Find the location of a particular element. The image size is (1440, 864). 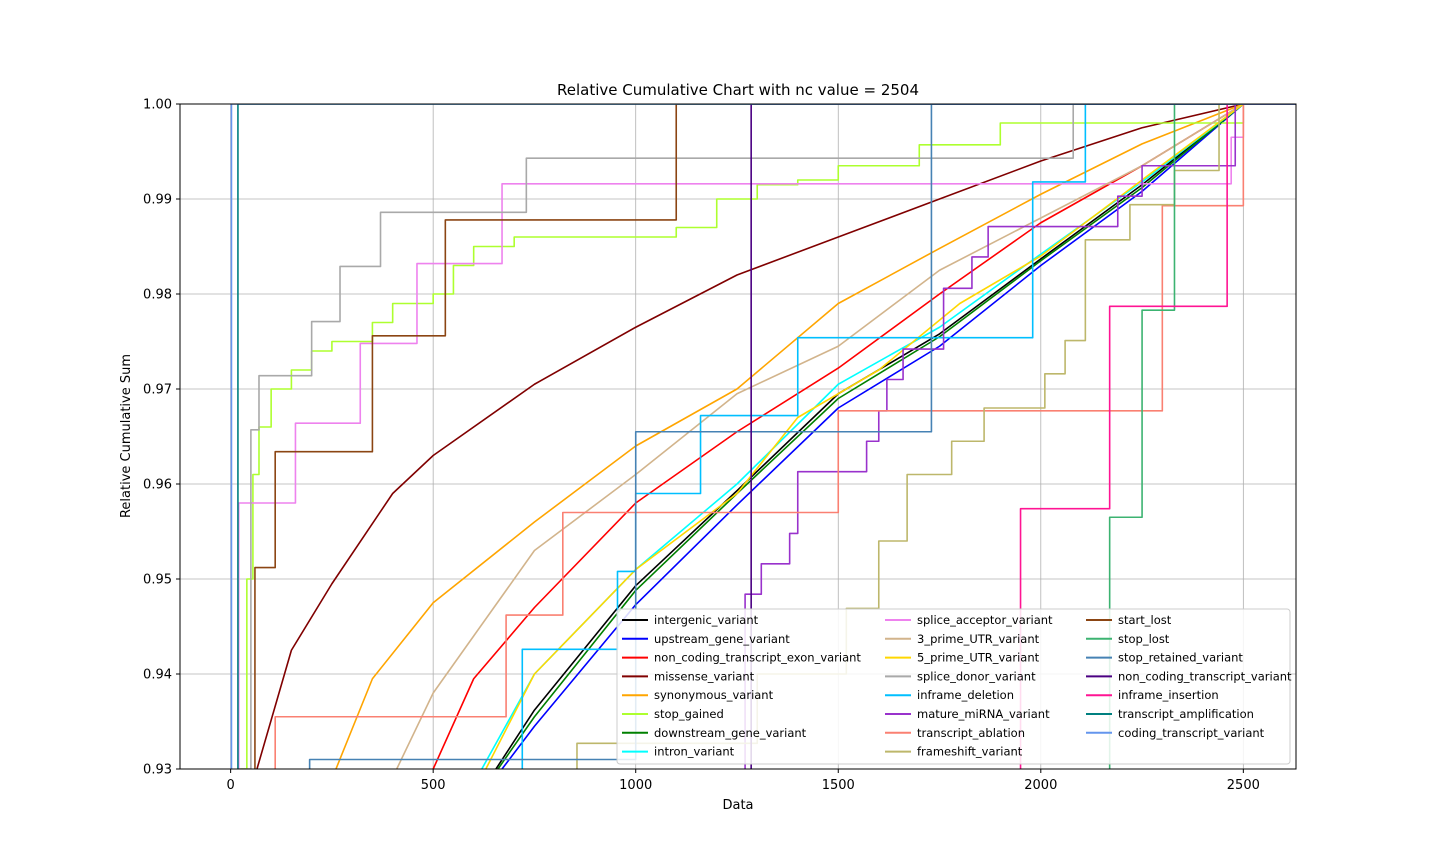

legend-box is located at coordinates (953, 686).